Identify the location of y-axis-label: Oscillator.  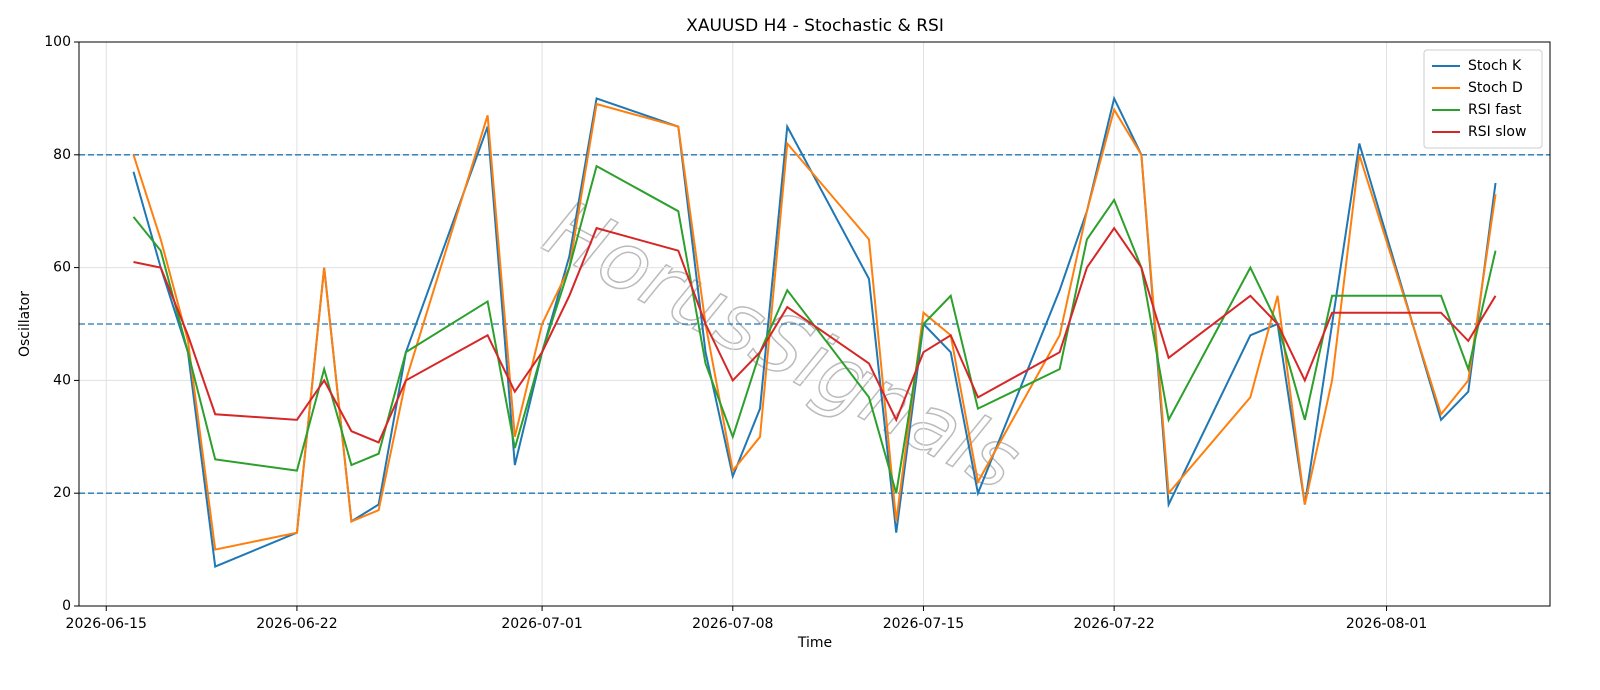
(25, 324).